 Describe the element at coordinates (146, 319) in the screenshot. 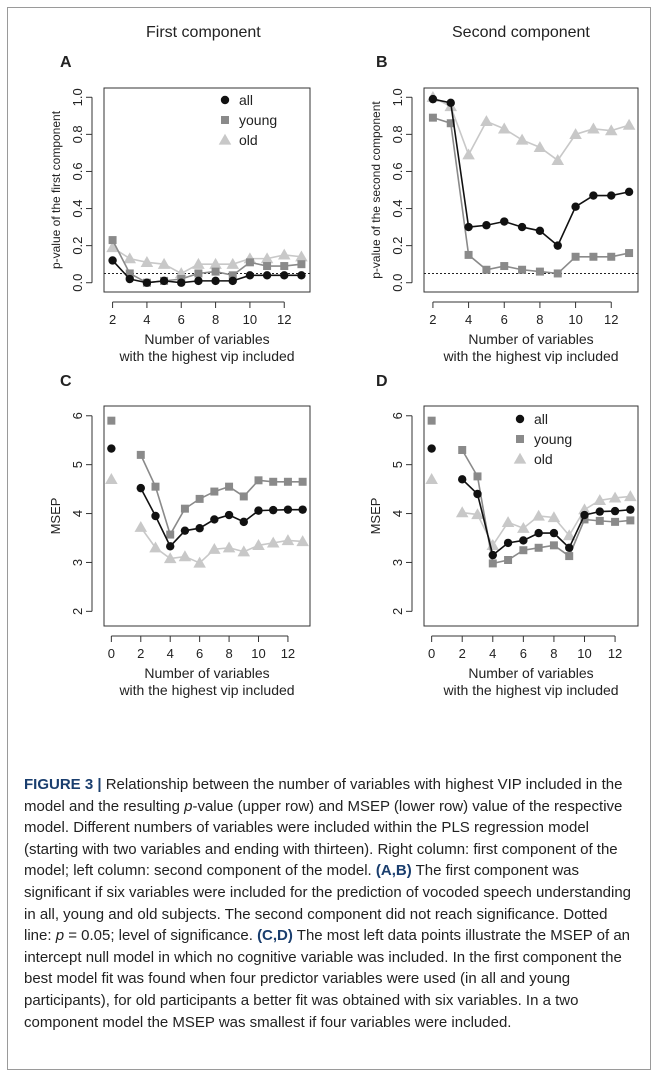

I see `panel-a-x-tick-label: 4` at that location.